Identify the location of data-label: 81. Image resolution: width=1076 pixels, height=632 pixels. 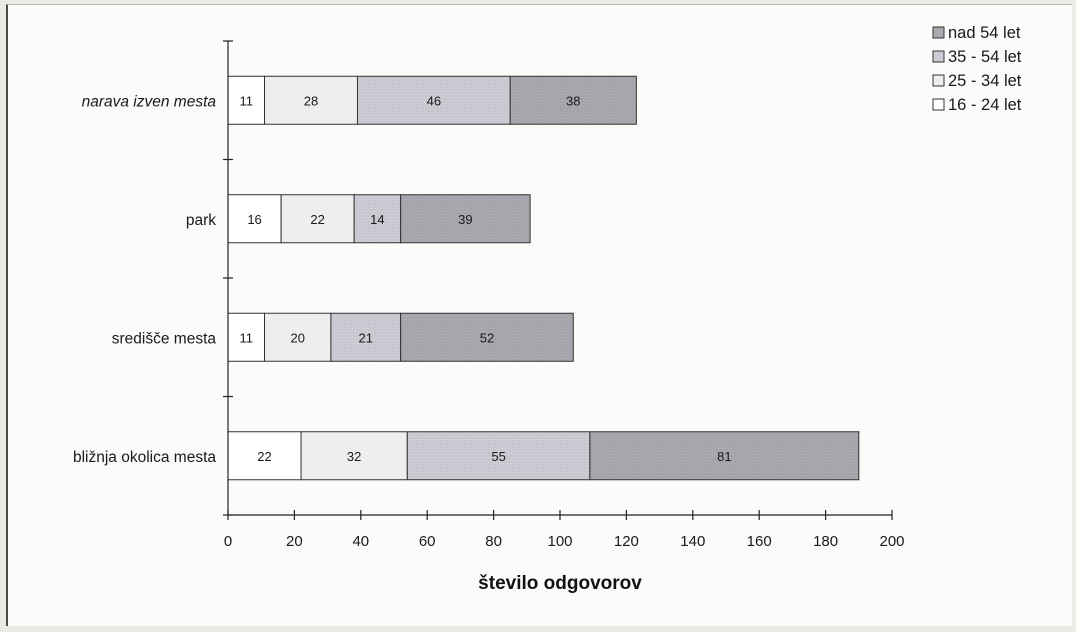
(724, 456).